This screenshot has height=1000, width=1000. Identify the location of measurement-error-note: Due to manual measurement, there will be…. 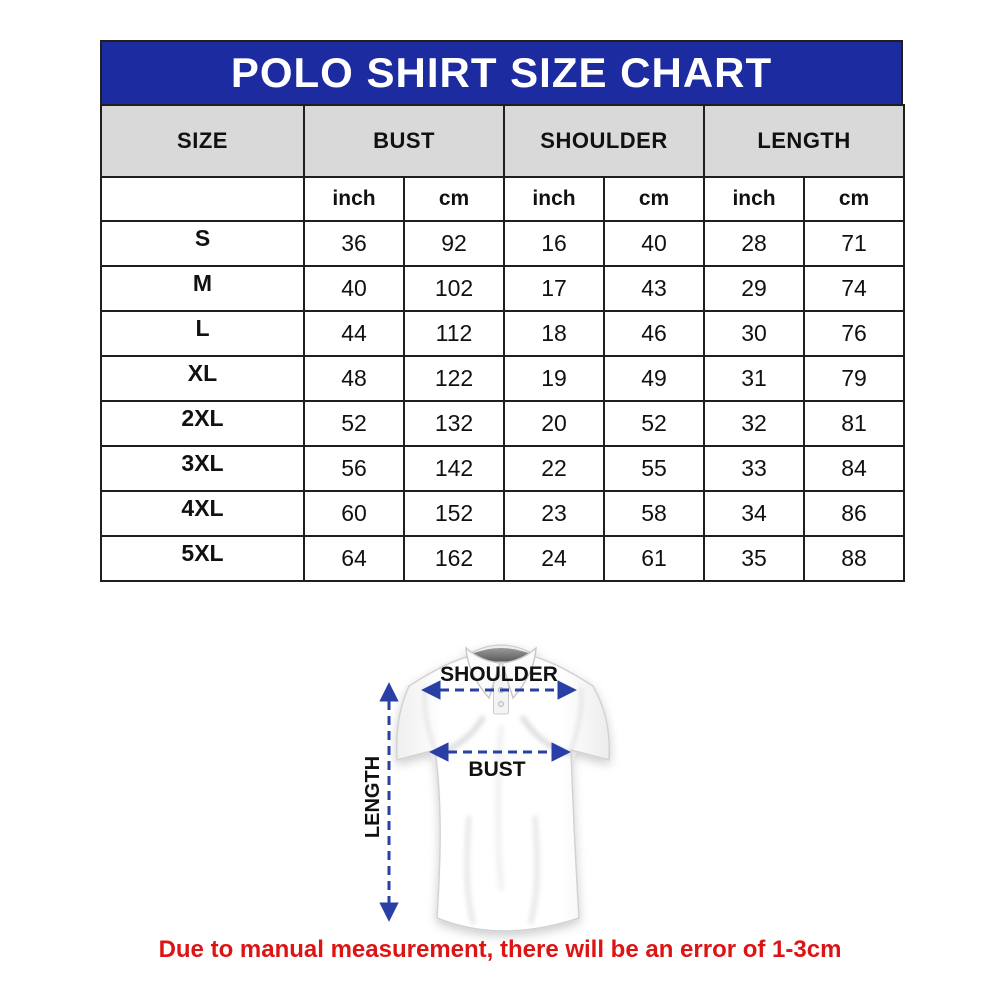
(500, 949).